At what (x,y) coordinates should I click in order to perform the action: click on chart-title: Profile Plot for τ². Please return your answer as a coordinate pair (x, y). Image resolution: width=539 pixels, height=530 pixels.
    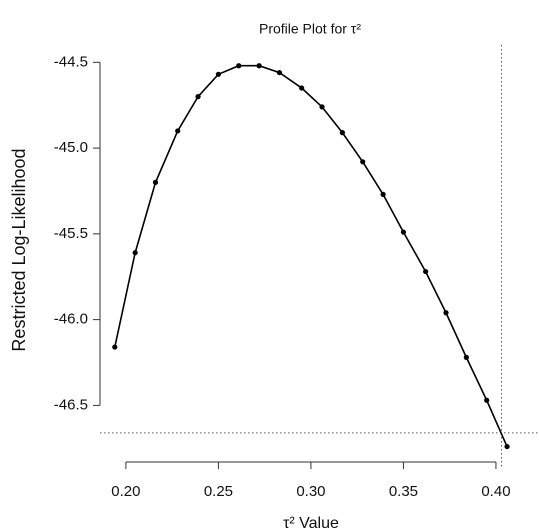
    Looking at the image, I should click on (310, 29).